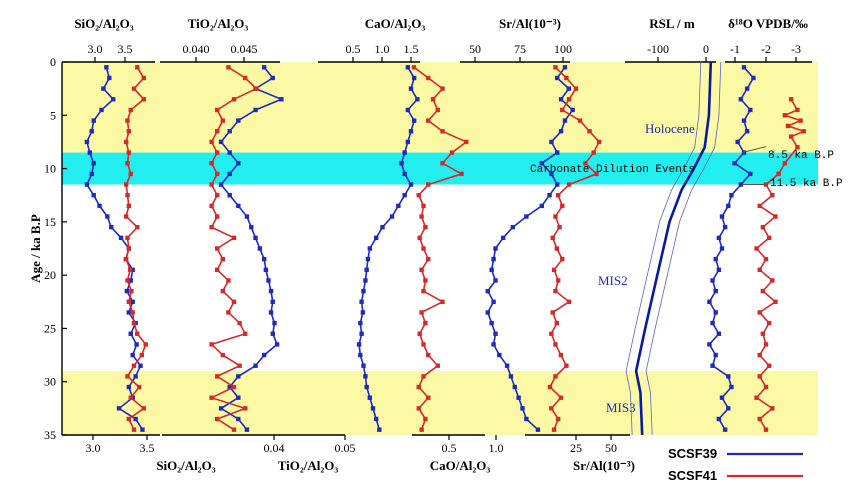  I want to click on panel-rsl: -100 0 RSL / m, so click(673, 226).